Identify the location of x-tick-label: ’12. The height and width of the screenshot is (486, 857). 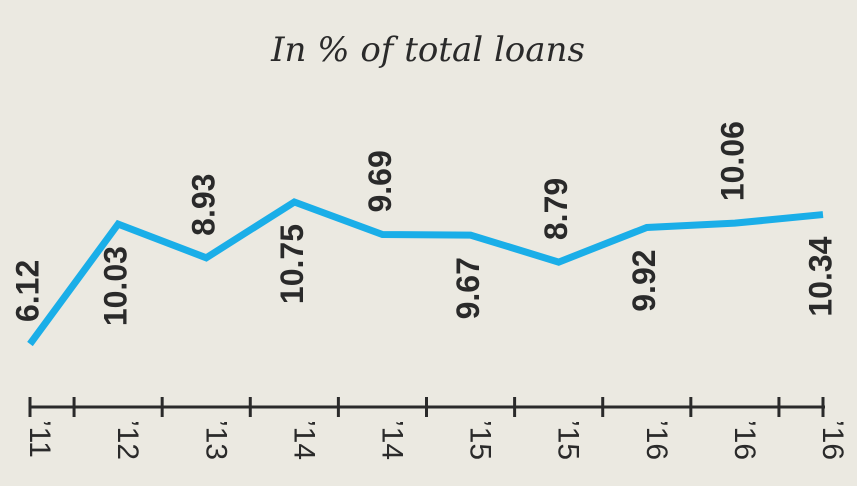
(127, 440).